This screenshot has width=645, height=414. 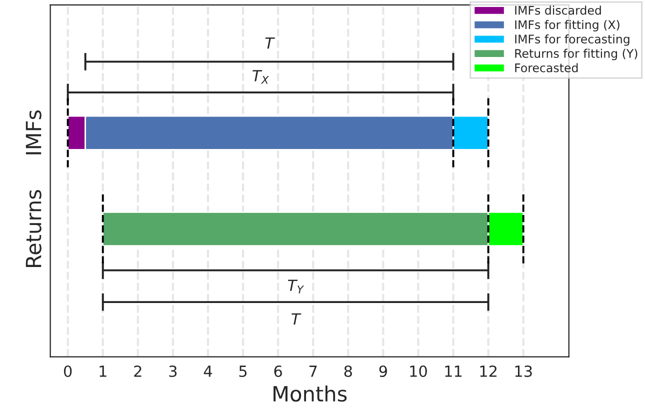 I want to click on x-tick-label: 5, so click(x=243, y=372).